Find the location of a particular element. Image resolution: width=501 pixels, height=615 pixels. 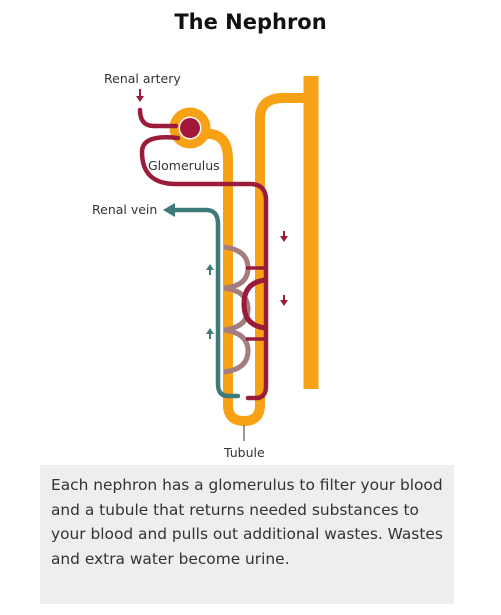

renal-vein is located at coordinates (202, 301).